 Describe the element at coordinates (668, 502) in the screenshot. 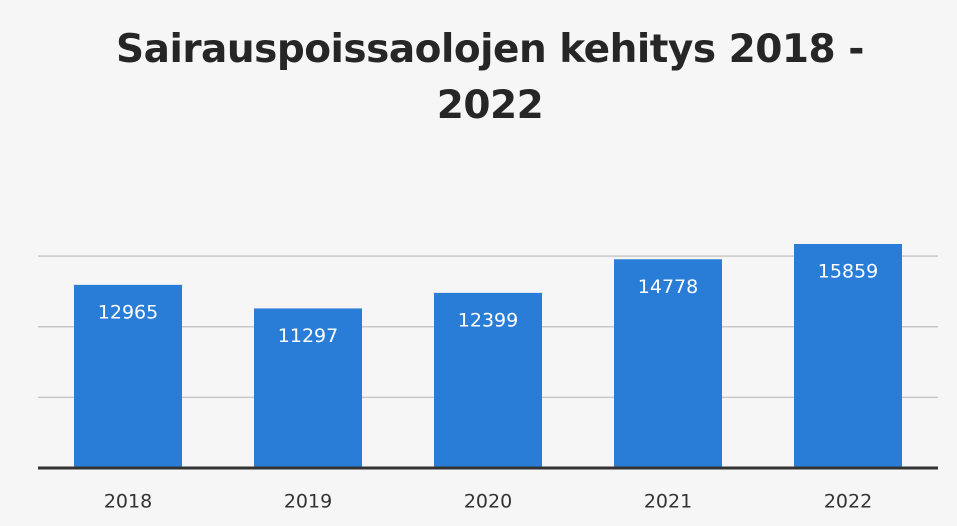

I see `x-tick-label: 2021` at that location.